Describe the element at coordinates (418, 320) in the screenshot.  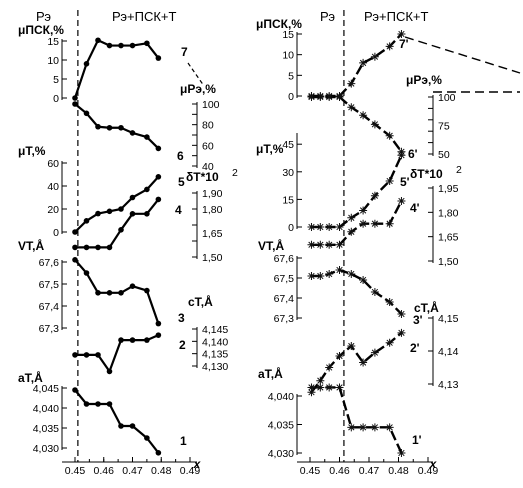
I see `right-series-label-4: 3'` at that location.